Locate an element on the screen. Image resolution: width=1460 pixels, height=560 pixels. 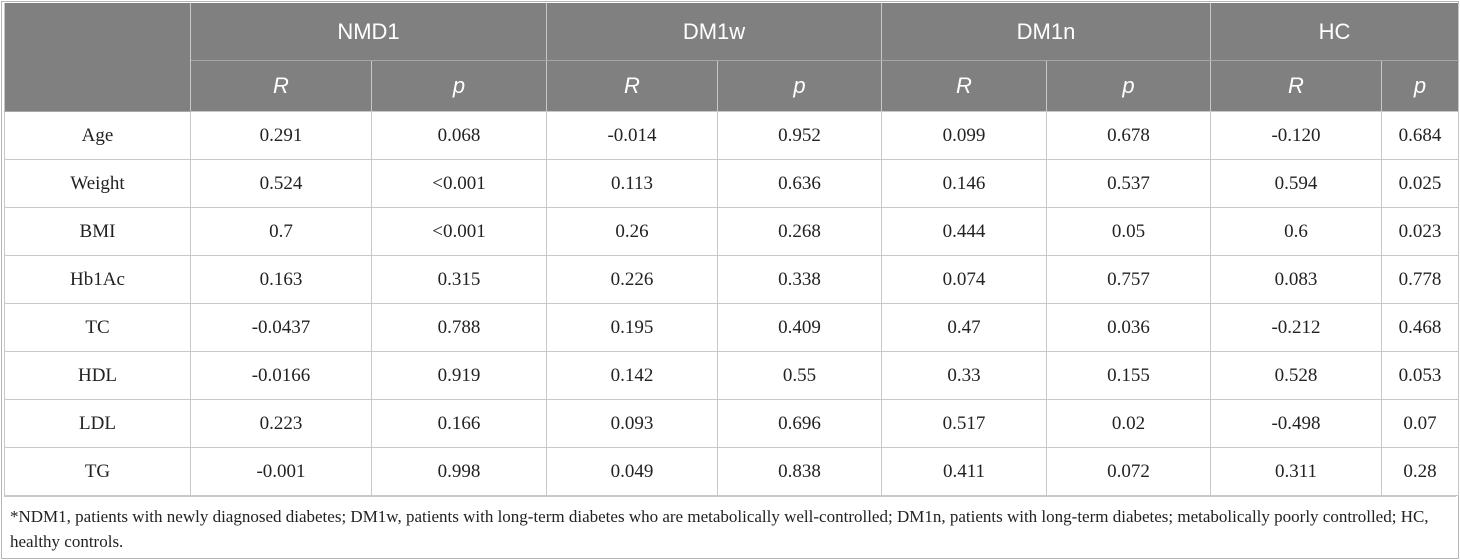
table-cell: 0.053 is located at coordinates (1420, 375).